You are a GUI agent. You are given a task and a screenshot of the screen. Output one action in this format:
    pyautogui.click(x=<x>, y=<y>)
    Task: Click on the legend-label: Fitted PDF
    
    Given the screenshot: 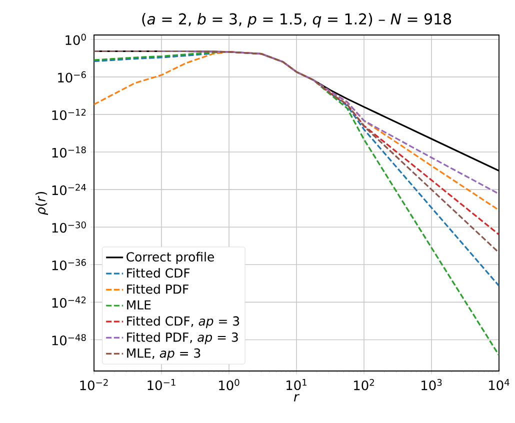 What is the action you would take?
    pyautogui.click(x=157, y=289)
    